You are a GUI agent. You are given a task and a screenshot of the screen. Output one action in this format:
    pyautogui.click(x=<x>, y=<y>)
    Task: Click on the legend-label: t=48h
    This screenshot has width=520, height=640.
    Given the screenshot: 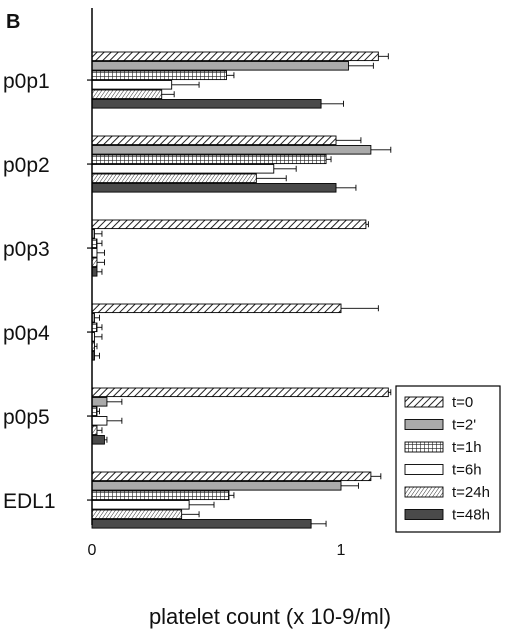 What is the action you would take?
    pyautogui.click(x=471, y=515)
    